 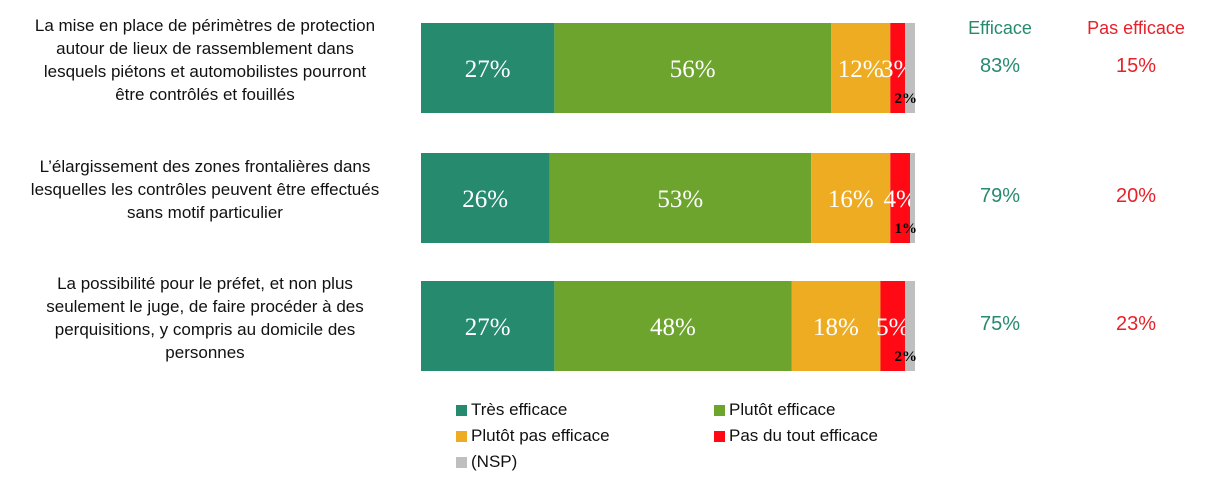 I want to click on summary-value: 23%, so click(x=1136, y=324).